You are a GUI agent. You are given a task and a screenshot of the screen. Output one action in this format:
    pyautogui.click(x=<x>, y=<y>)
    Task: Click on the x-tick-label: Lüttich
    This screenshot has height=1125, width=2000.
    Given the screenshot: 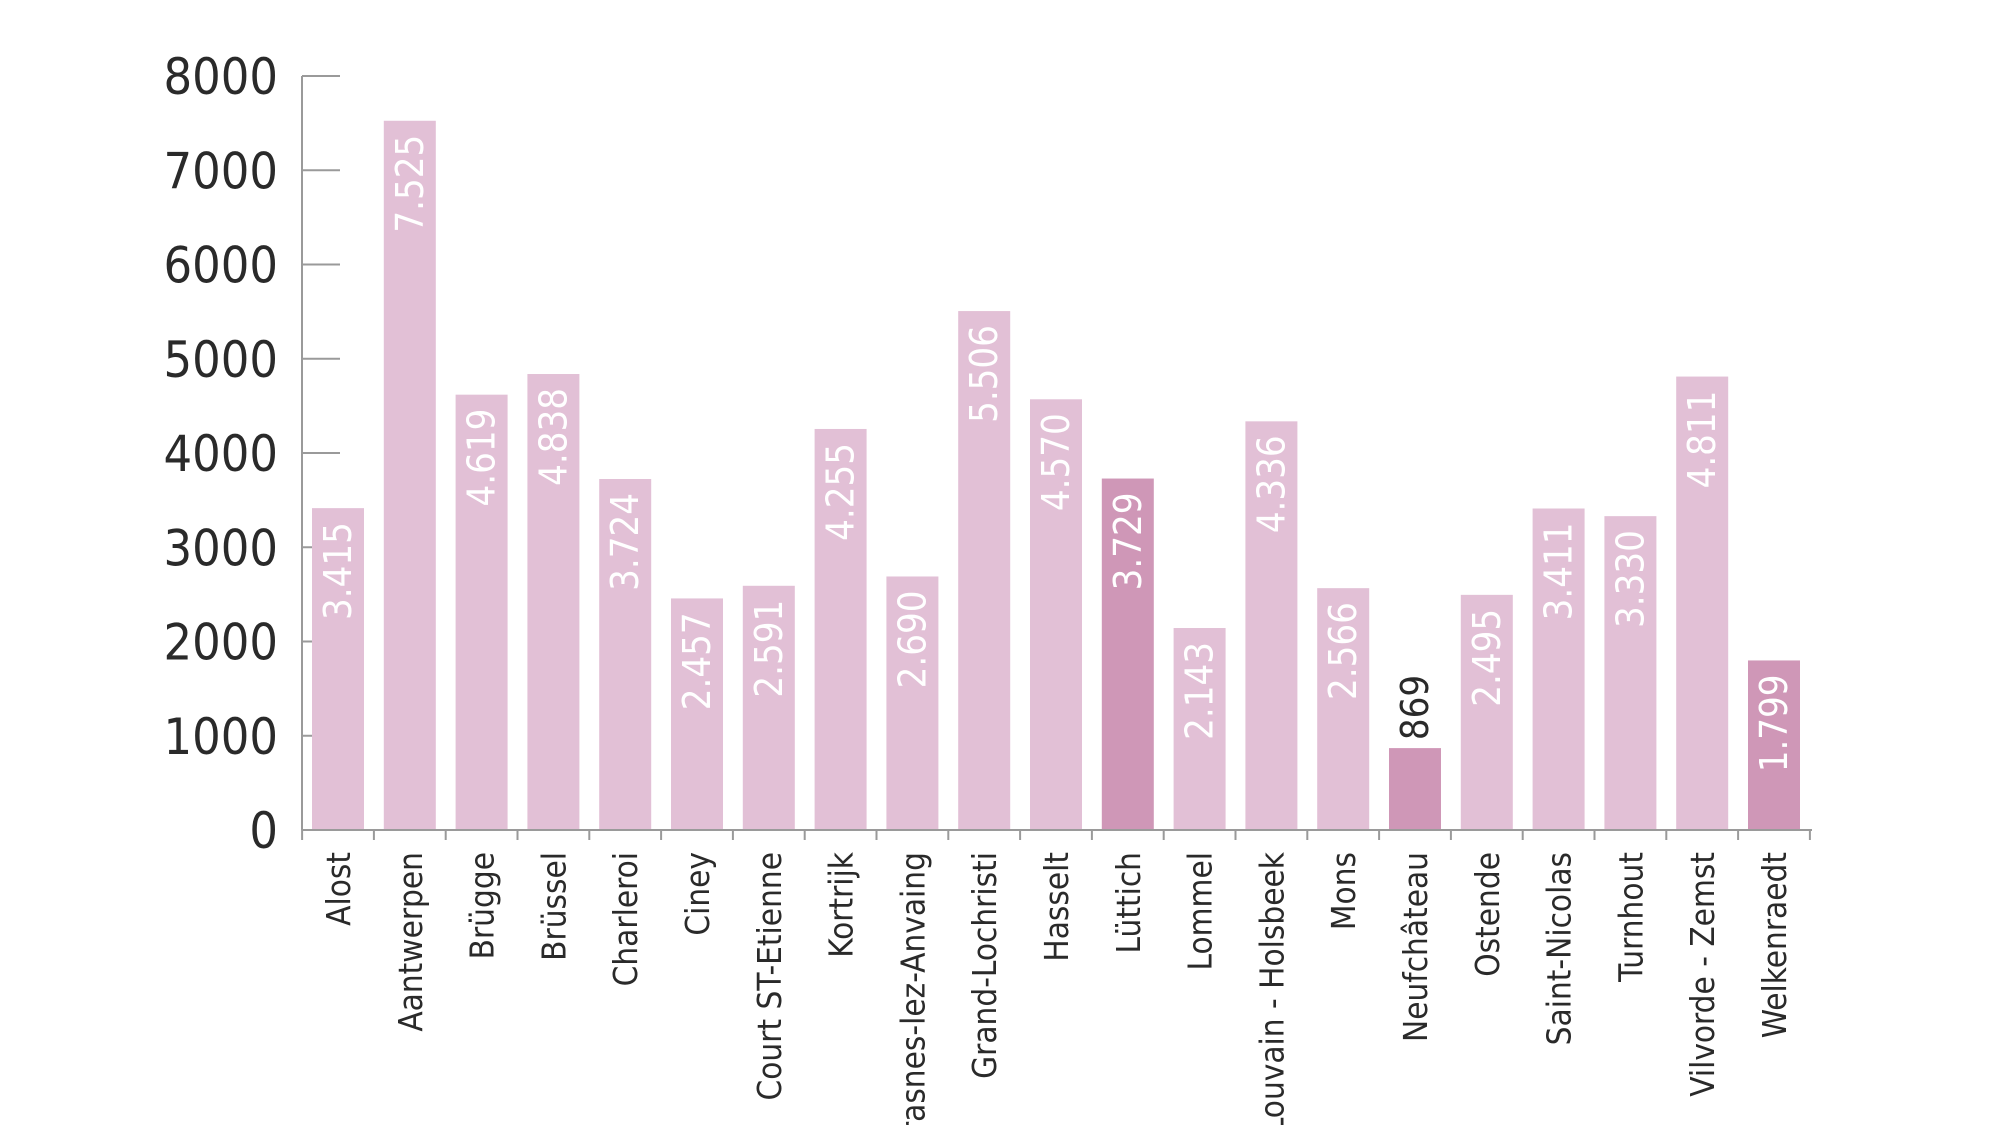 What is the action you would take?
    pyautogui.click(x=1128, y=902)
    